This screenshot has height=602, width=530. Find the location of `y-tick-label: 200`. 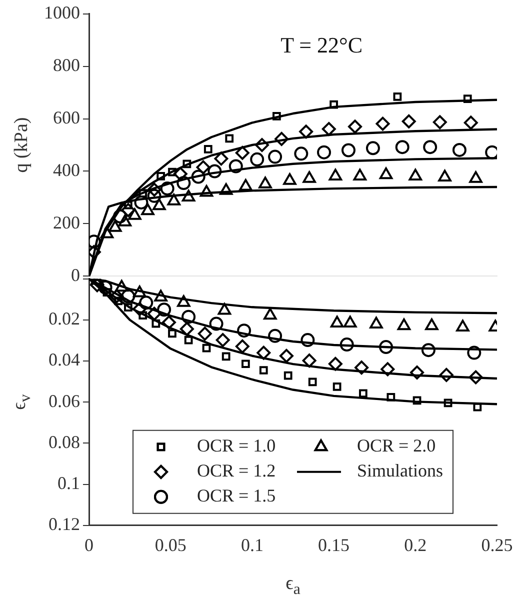

y-tick-label: 200 is located at coordinates (66, 222).